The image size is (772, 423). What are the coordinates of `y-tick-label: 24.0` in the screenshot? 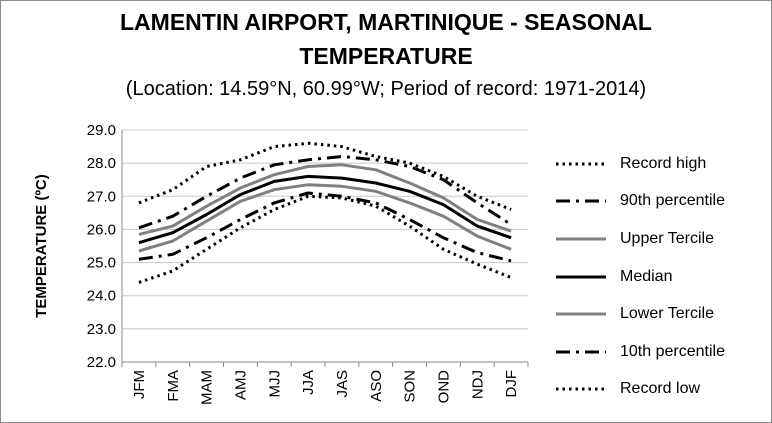 It's located at (101, 296).